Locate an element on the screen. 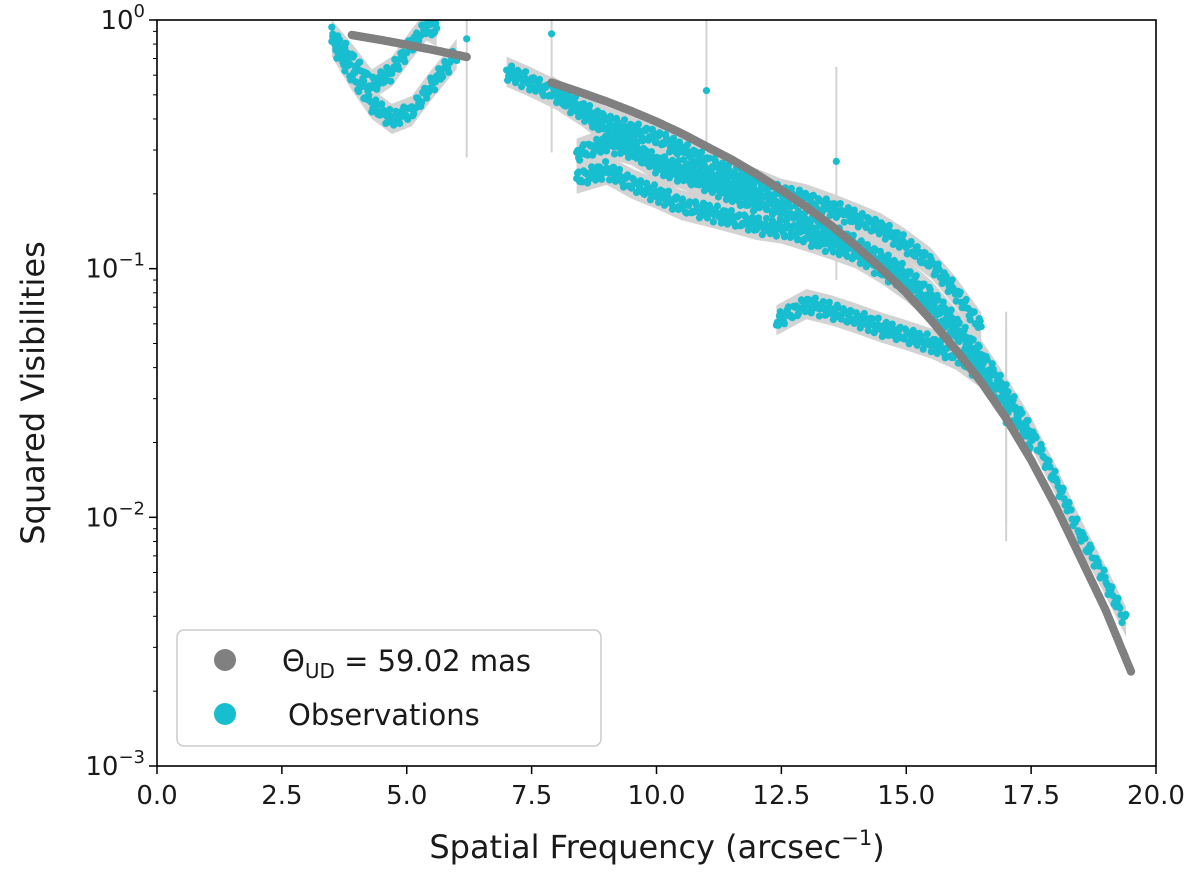 The image size is (1200, 876). y-tick-label: 10−2 is located at coordinates (115, 515).